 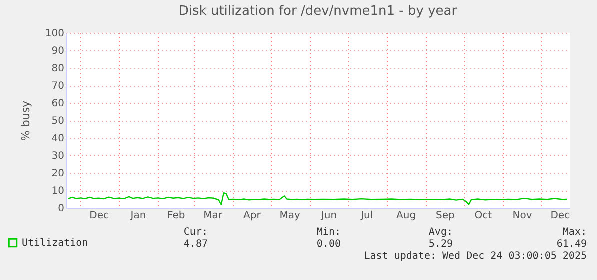 I want to click on text: Cur:, so click(x=196, y=232).